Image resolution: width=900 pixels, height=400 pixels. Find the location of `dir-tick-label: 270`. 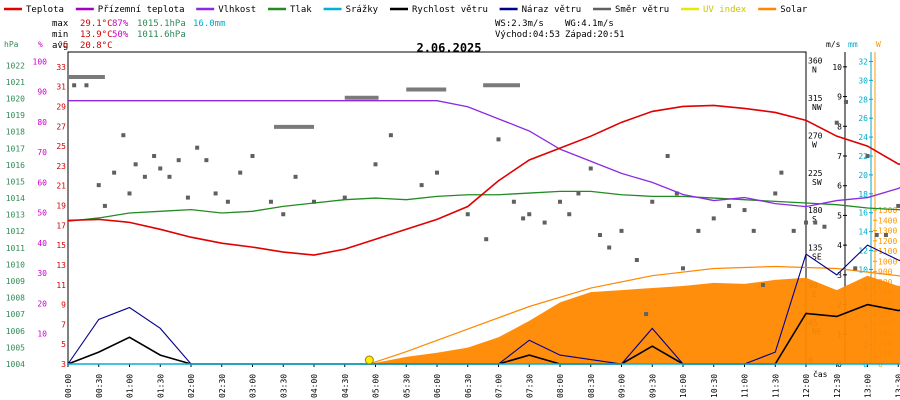

dir-tick-label: 270 is located at coordinates (815, 135).